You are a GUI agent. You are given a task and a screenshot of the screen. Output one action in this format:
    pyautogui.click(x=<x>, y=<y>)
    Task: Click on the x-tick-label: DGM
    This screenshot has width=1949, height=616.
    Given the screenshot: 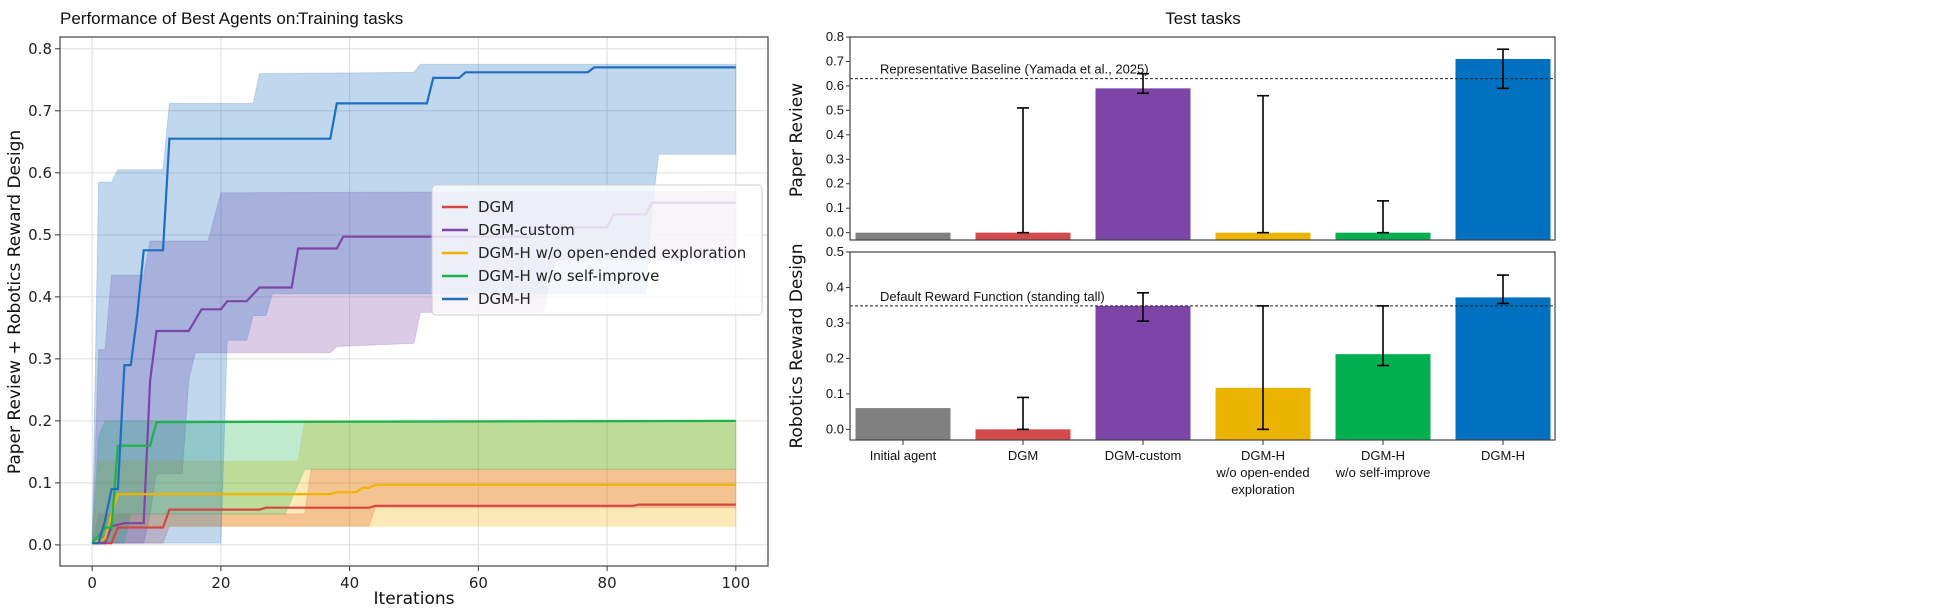 What is the action you would take?
    pyautogui.click(x=1023, y=455)
    